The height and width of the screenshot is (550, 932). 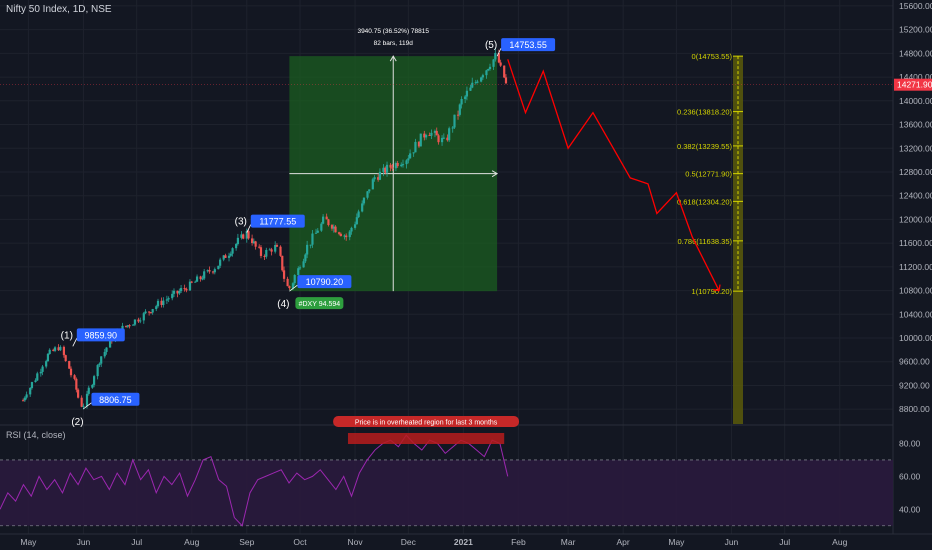 I want to click on y-tick-label: 11200.00, so click(x=915, y=267).